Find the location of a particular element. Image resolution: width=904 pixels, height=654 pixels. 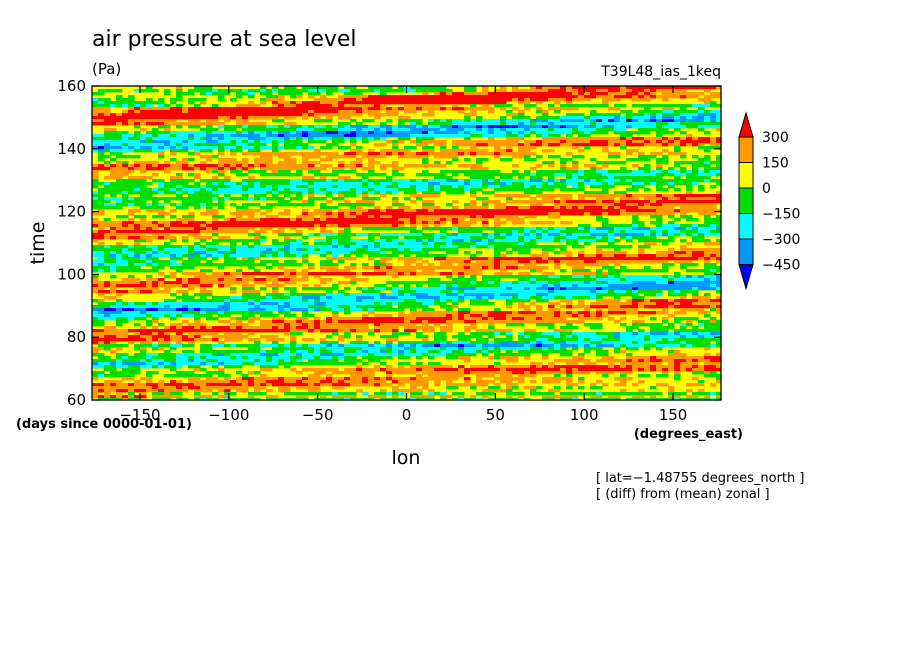

colorbar-min-arrow is located at coordinates (746, 277).